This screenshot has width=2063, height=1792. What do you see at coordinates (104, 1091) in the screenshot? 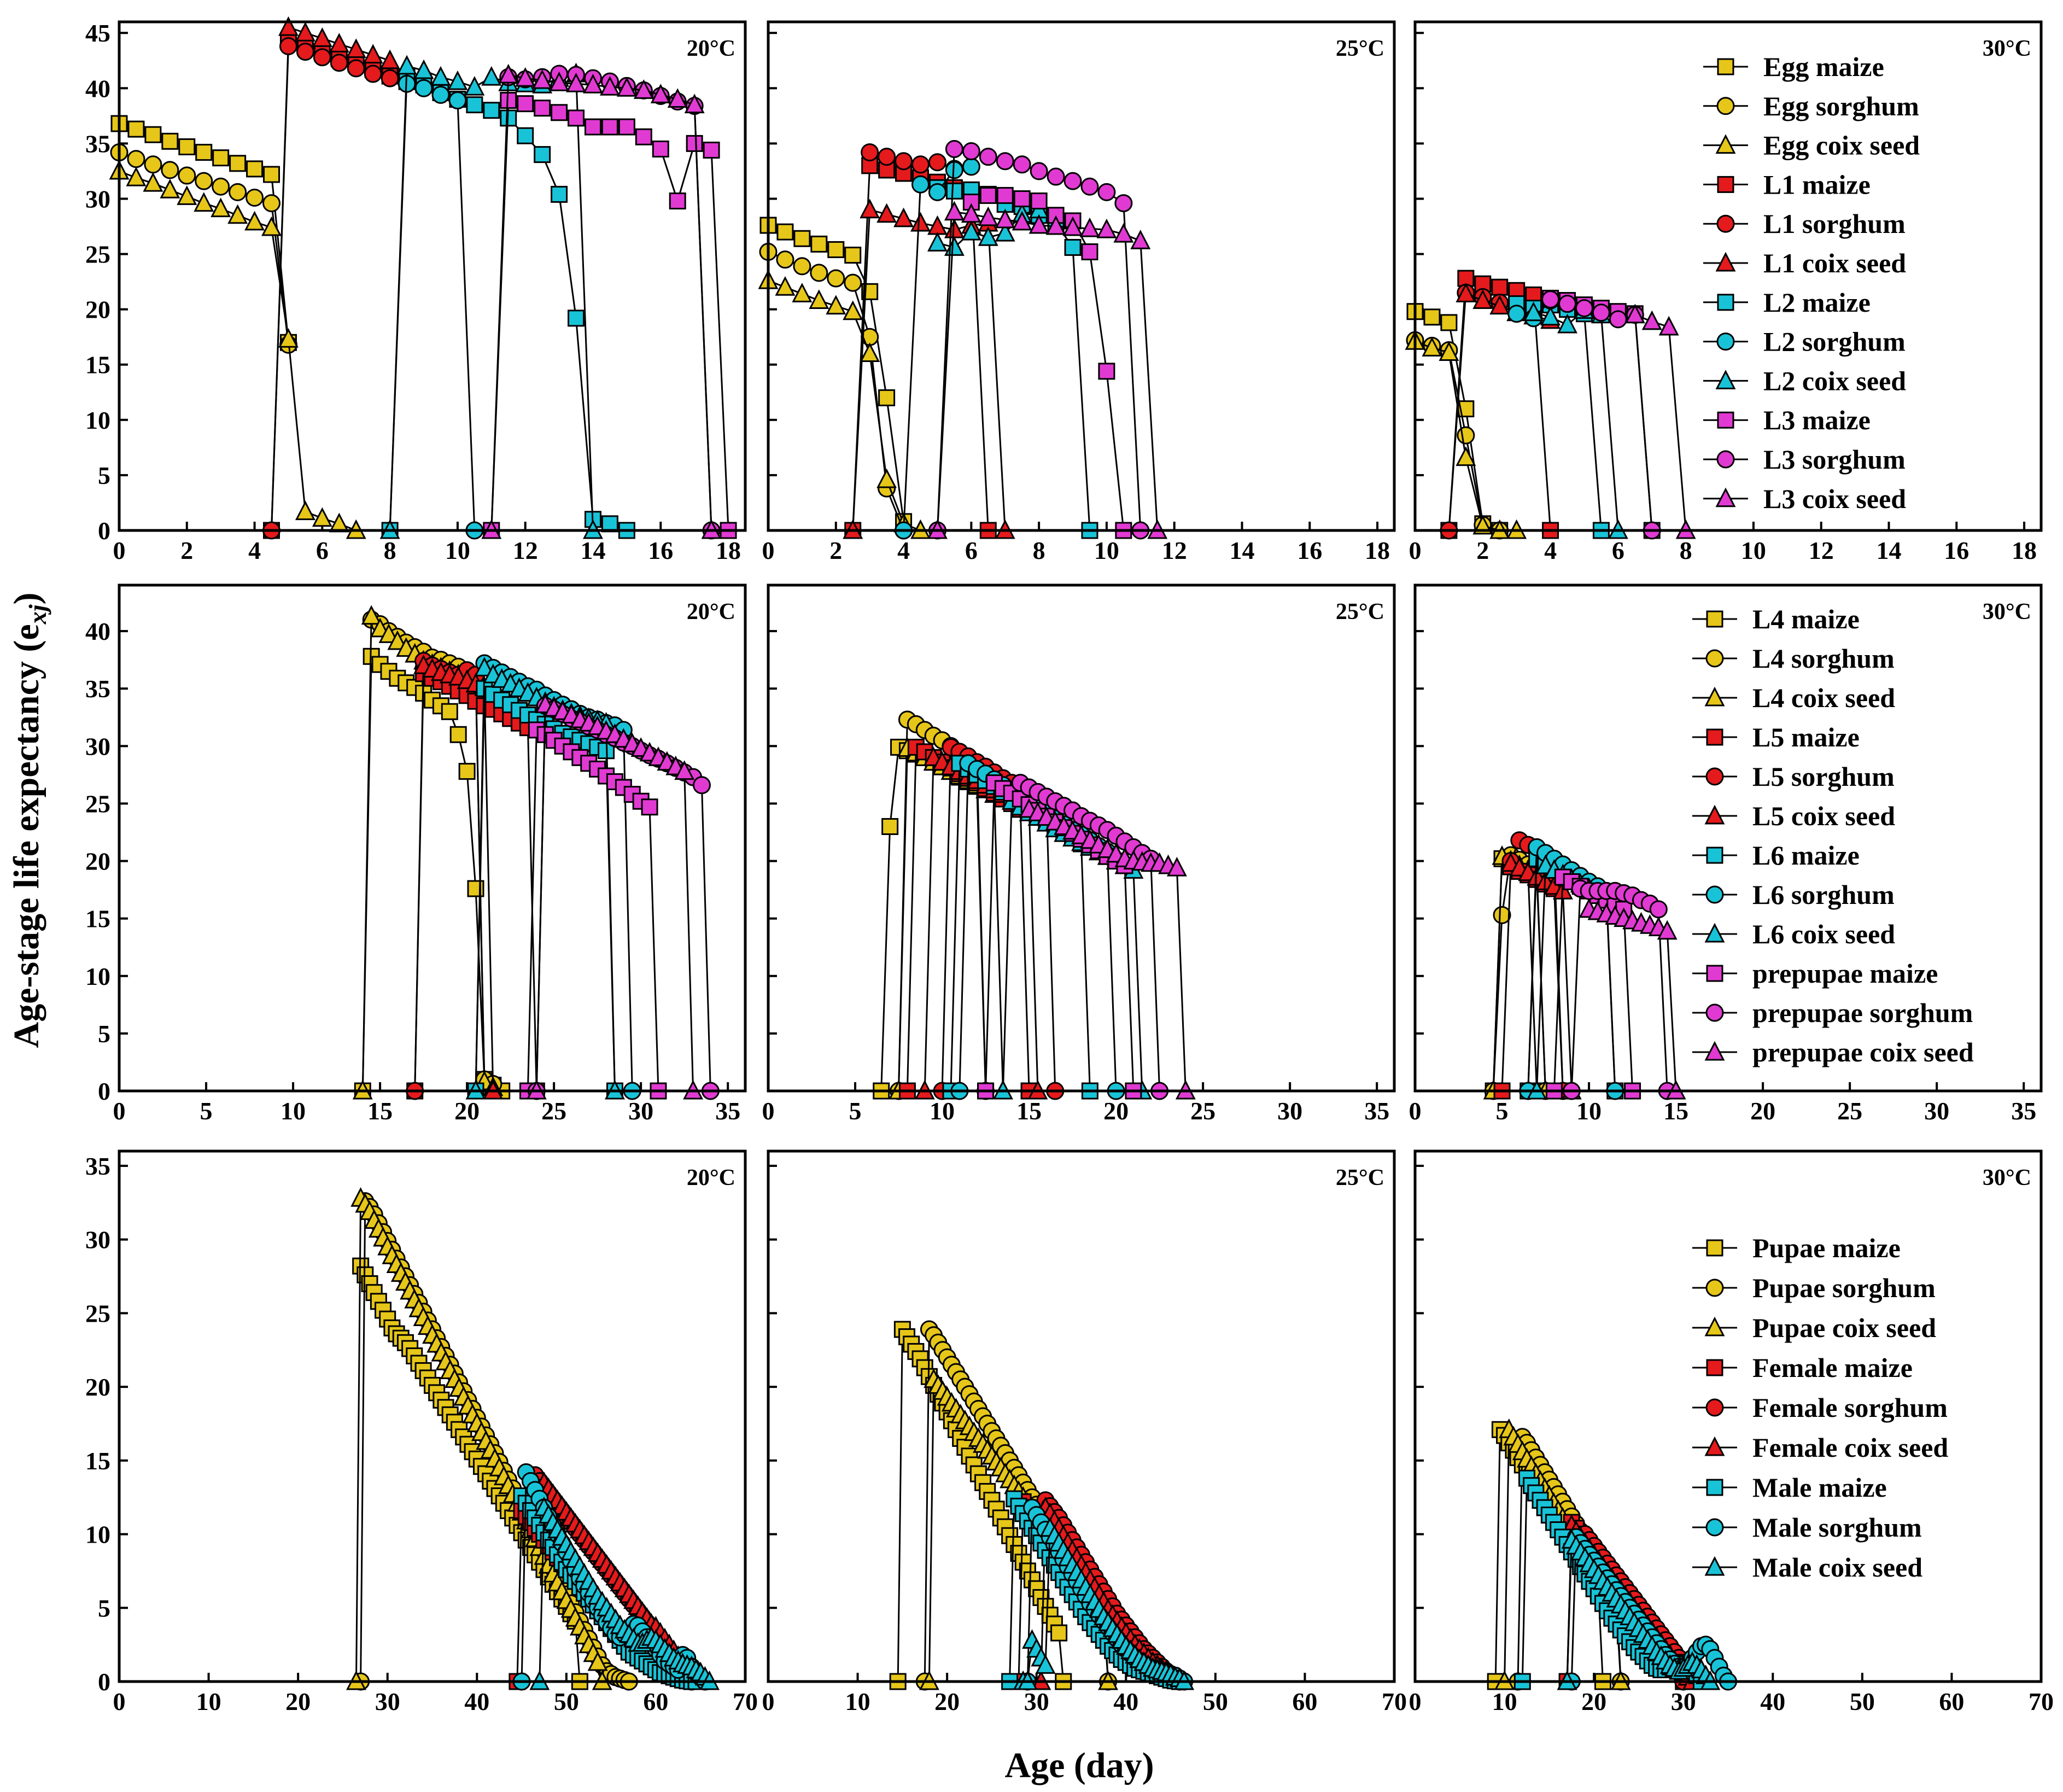
I see `y-tick-label: 0` at bounding box center [104, 1091].